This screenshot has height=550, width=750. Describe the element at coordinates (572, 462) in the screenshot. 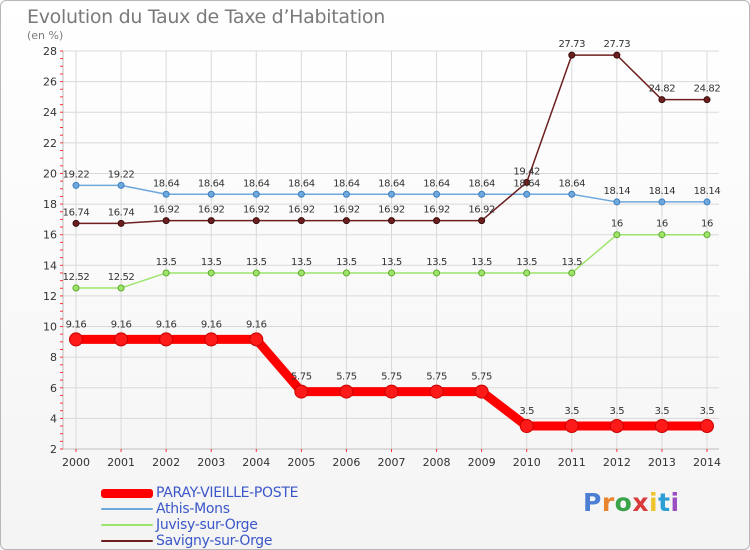

I see `x-tick-label: 2011` at that location.